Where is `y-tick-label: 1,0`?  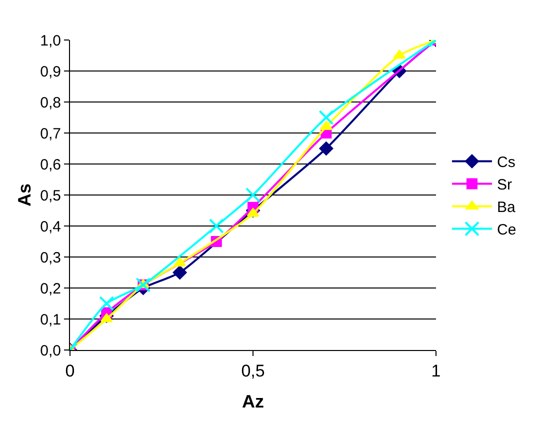
y-tick-label: 1,0 is located at coordinates (50, 41).